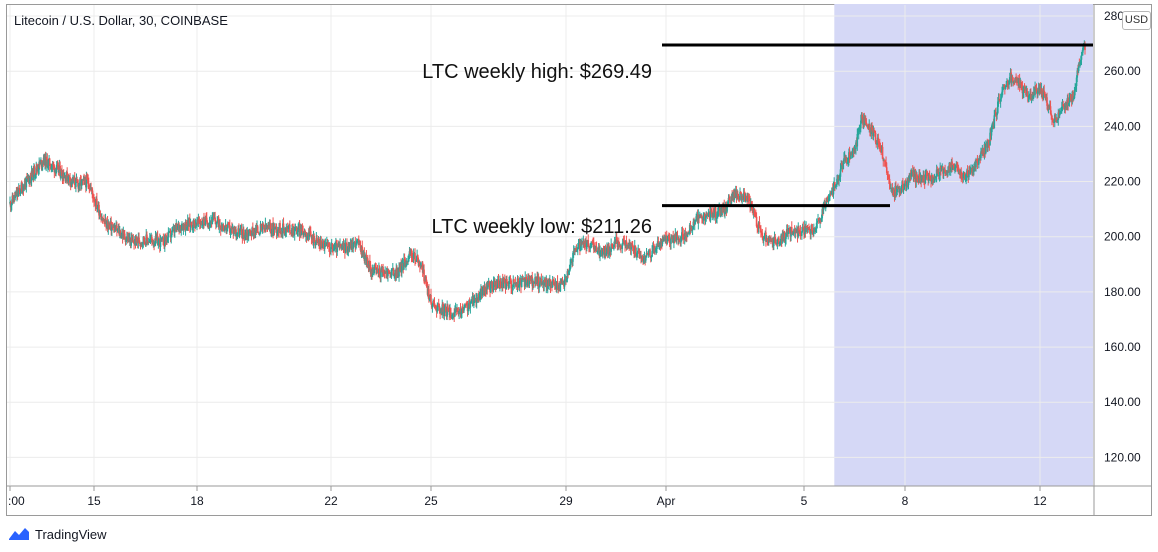 Image resolution: width=1158 pixels, height=552 pixels. I want to click on x-tick-label: 22, so click(331, 501).